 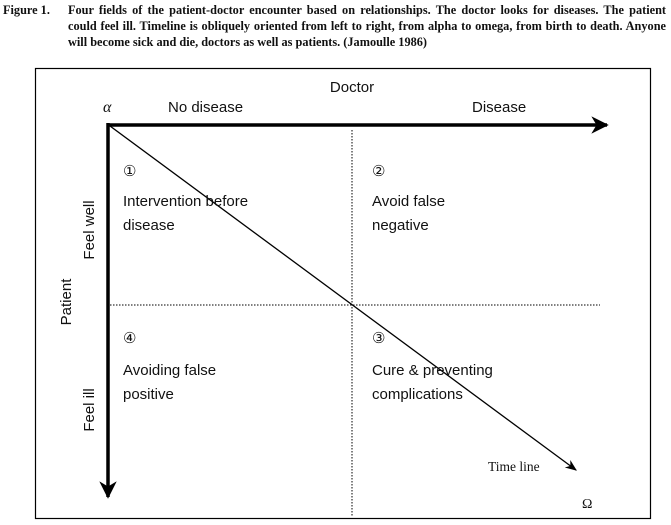 What do you see at coordinates (417, 394) in the screenshot?
I see `quadrant-text: complications` at bounding box center [417, 394].